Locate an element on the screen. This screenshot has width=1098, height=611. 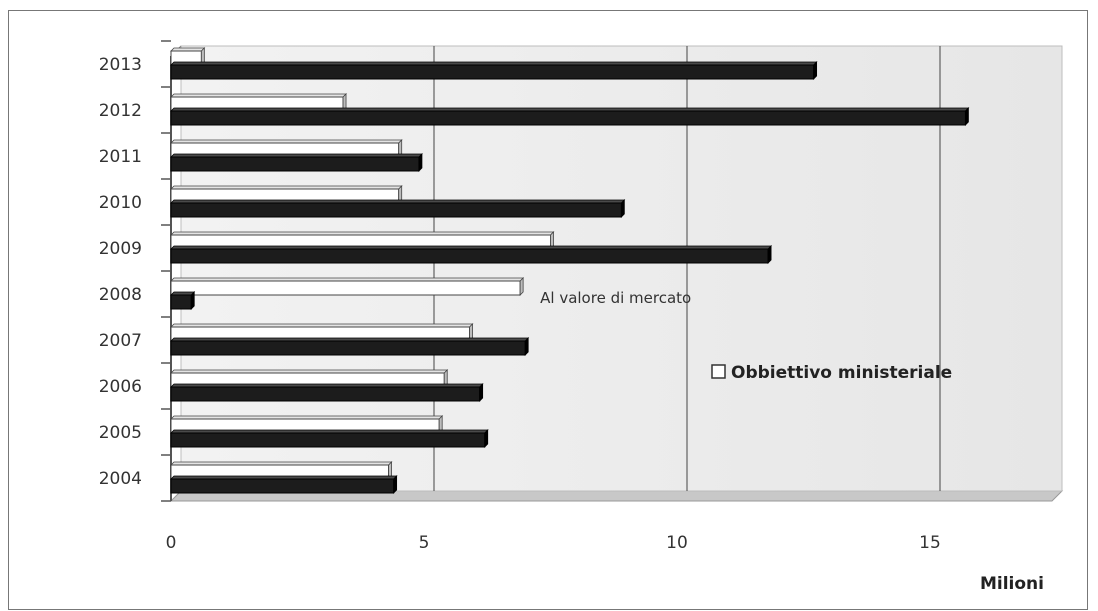
bar-al-valore-di-mercato-2005 is located at coordinates (329, 438).